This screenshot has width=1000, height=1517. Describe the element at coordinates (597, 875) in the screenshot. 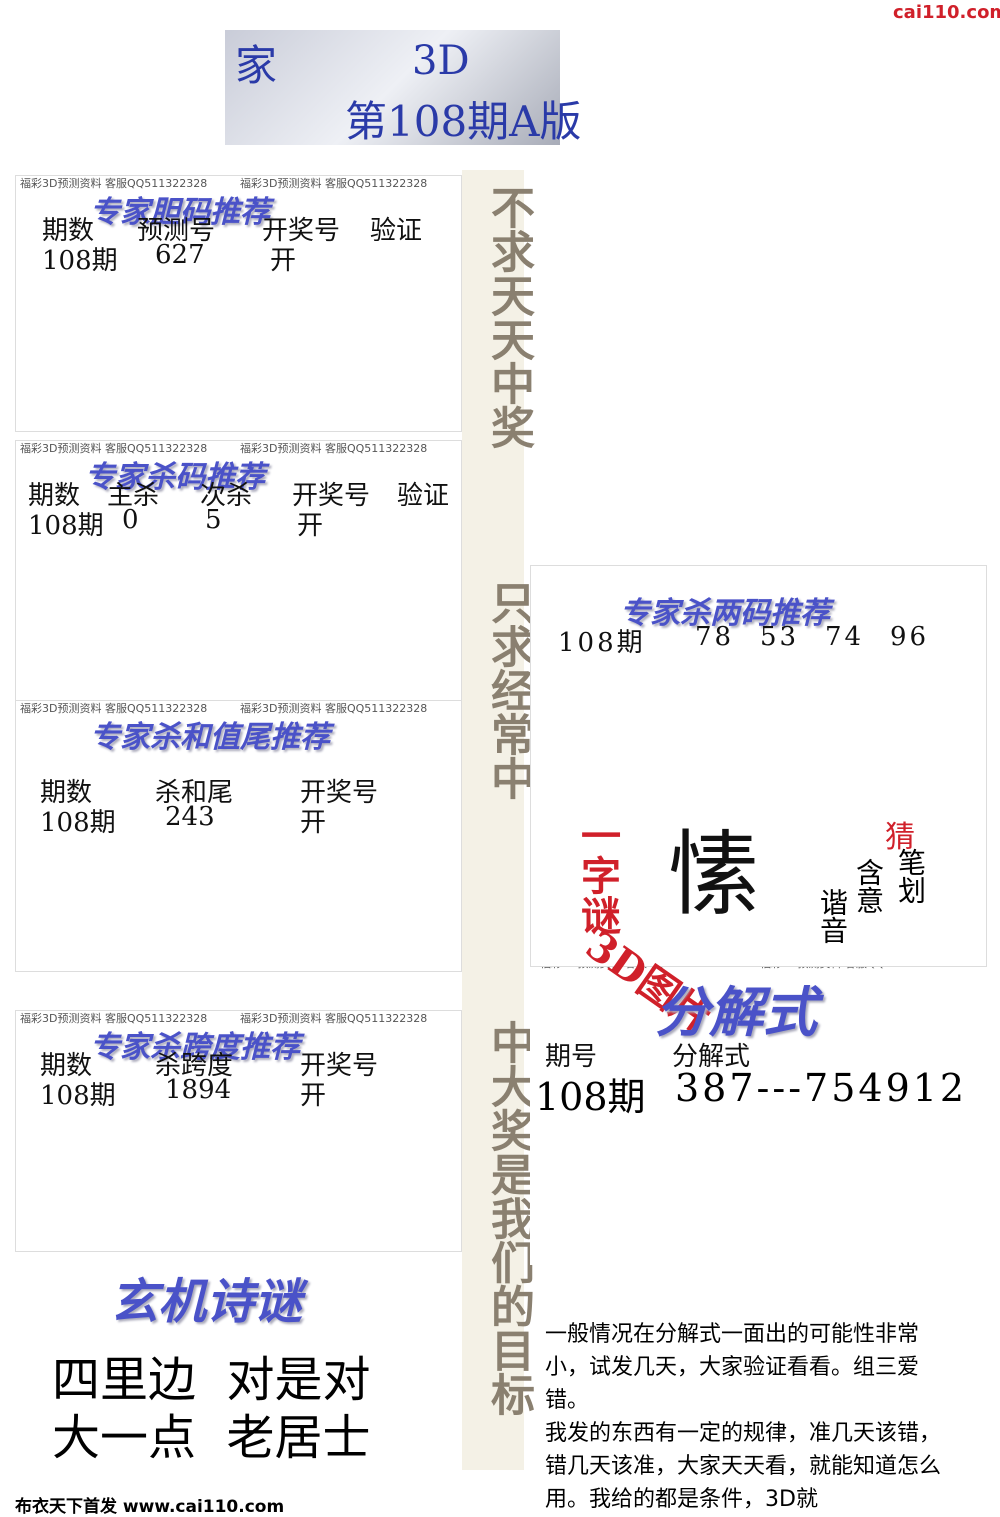

I see `riddle-label: 一字谜` at that location.